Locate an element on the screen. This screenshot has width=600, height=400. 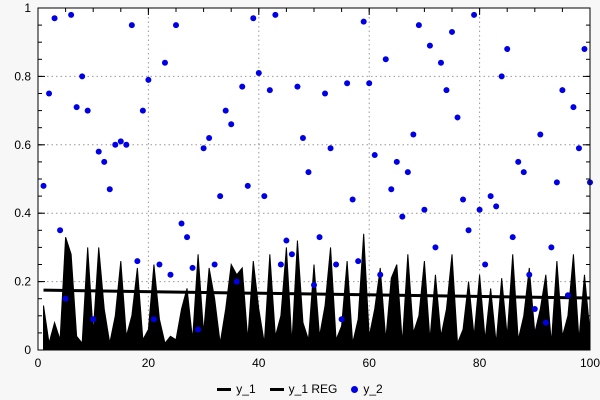
svg-text: 20 is located at coordinates (149, 363).